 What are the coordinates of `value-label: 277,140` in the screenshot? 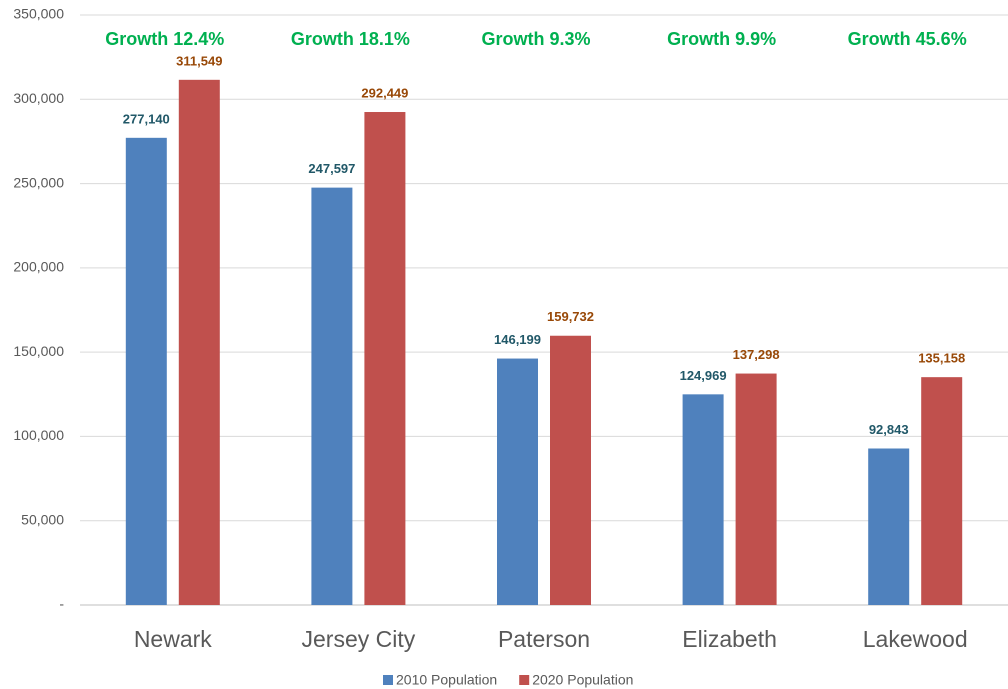 It's located at (146, 118).